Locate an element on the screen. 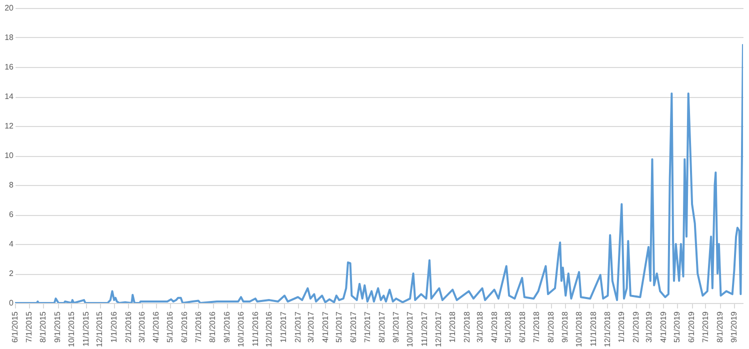 This screenshot has width=749, height=349. x-tick-label: 7/1/2016 is located at coordinates (198, 326).